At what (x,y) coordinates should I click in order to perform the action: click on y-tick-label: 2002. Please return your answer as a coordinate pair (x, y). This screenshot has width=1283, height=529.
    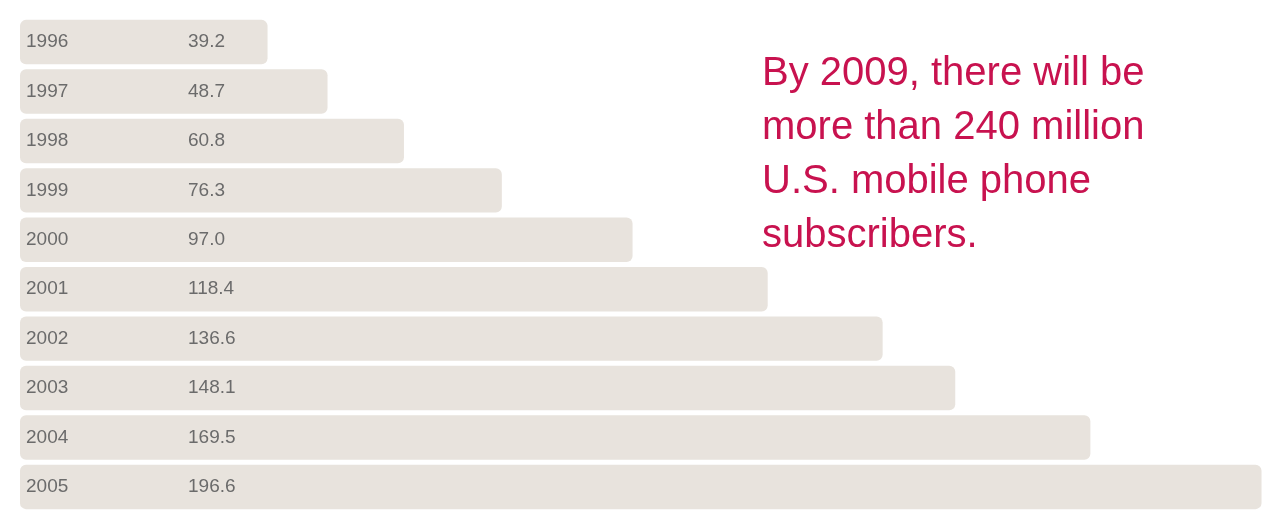
    Looking at the image, I should click on (47, 337).